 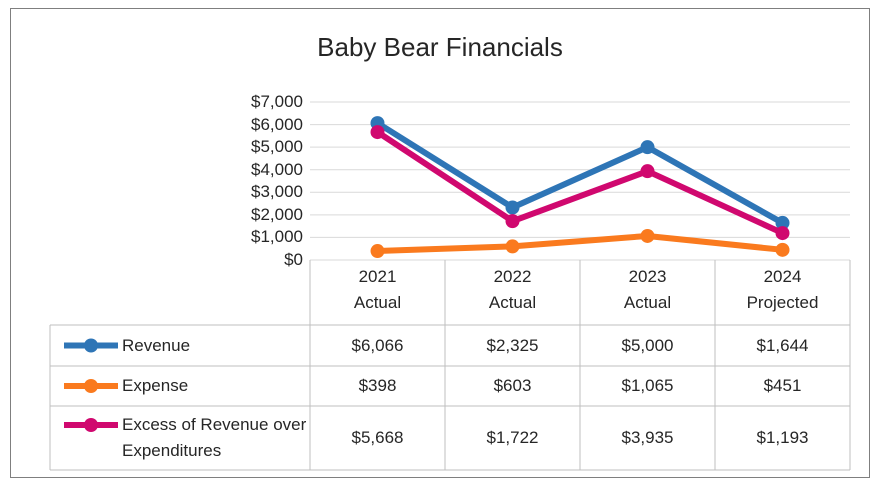 I want to click on table-value: $2,325, so click(x=512, y=345).